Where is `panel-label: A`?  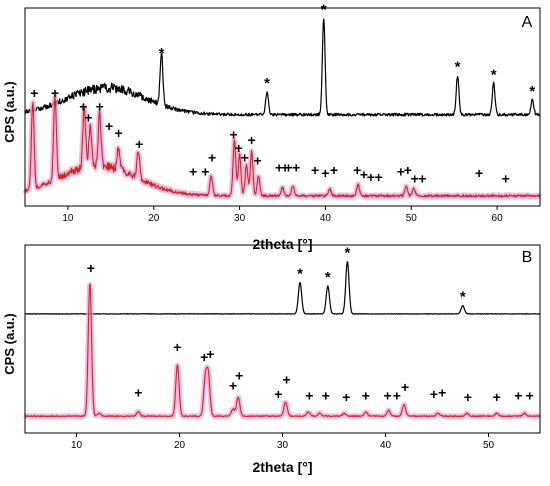
panel-label: A is located at coordinates (527, 22).